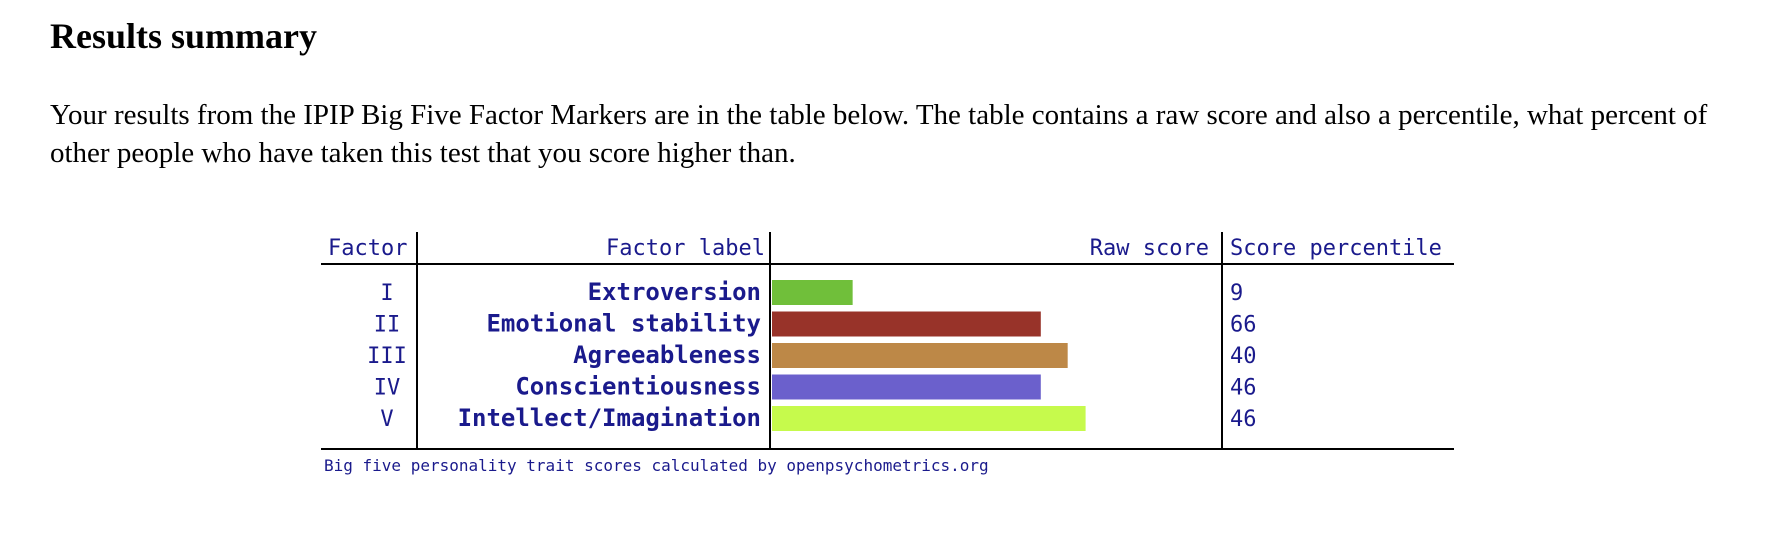  I want to click on header-score-percentile: Score percentile, so click(1336, 248).